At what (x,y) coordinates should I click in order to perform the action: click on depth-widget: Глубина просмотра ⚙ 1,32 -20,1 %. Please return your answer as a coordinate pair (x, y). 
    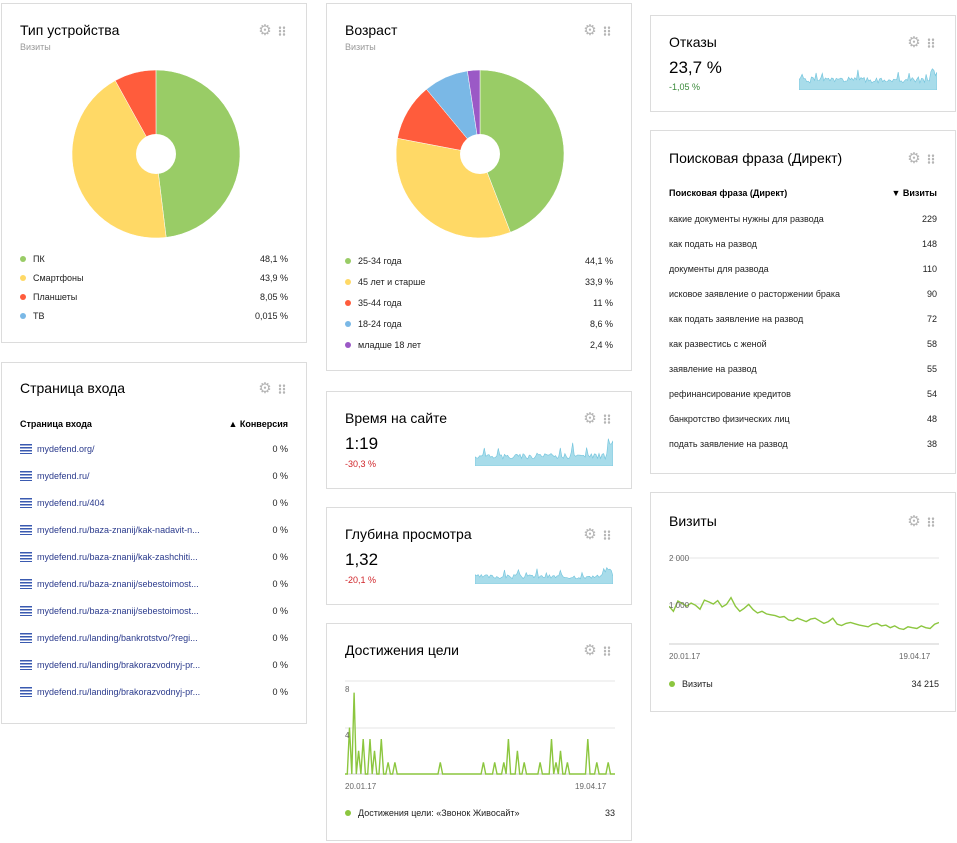
    Looking at the image, I should click on (479, 556).